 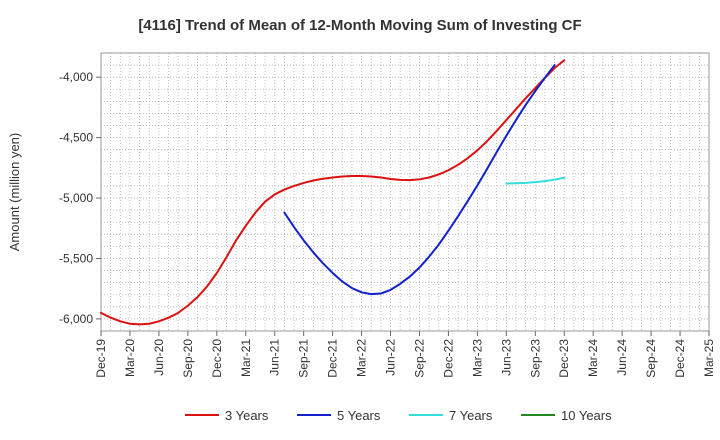 What do you see at coordinates (130, 358) in the screenshot?
I see `x-tick-label: Mar-20` at bounding box center [130, 358].